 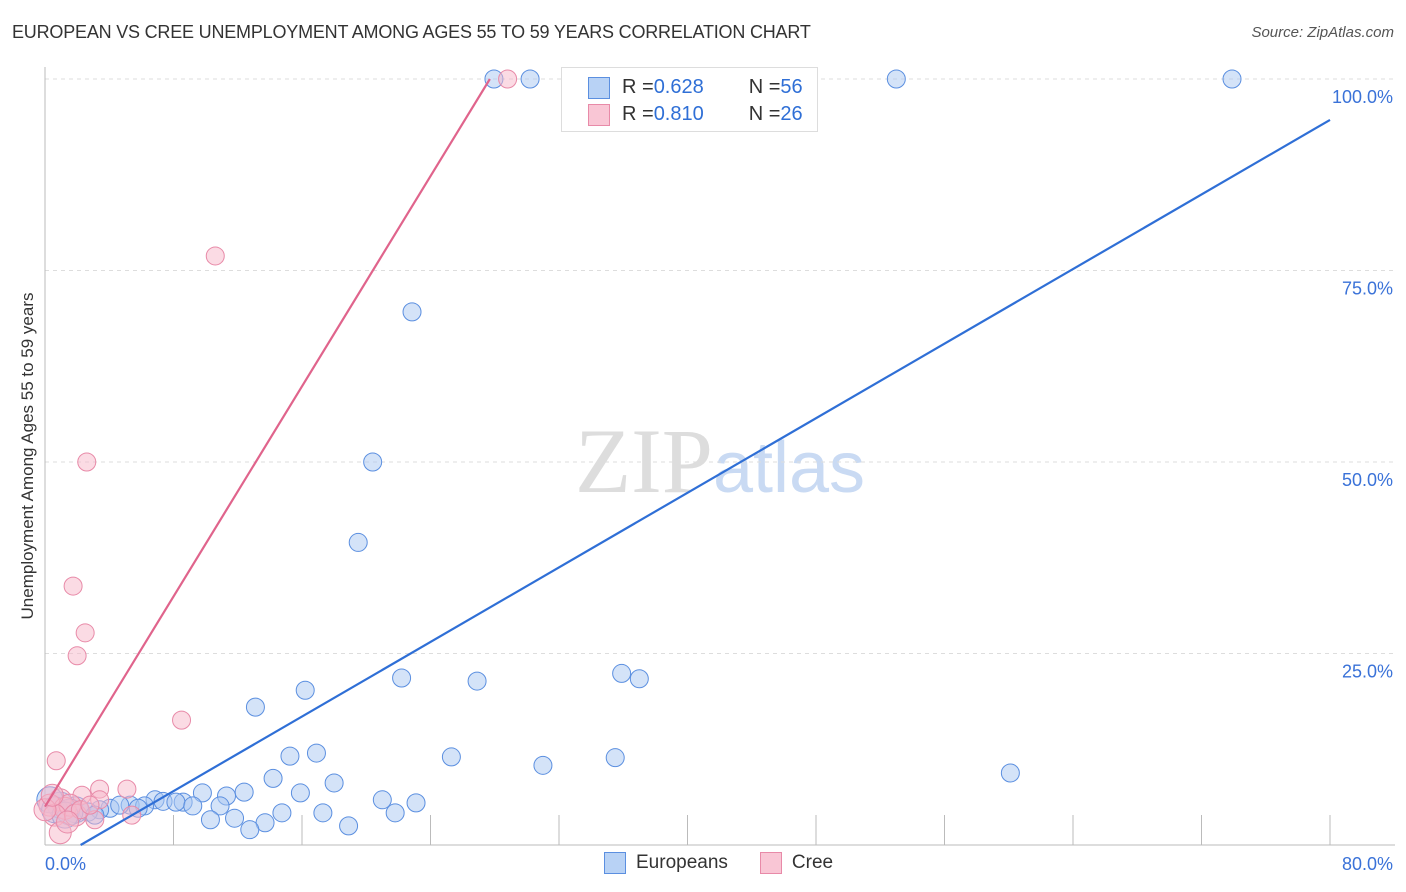 What do you see at coordinates (1322, 32) in the screenshot?
I see `source-label: Source: ZipAtlas.com` at bounding box center [1322, 32].